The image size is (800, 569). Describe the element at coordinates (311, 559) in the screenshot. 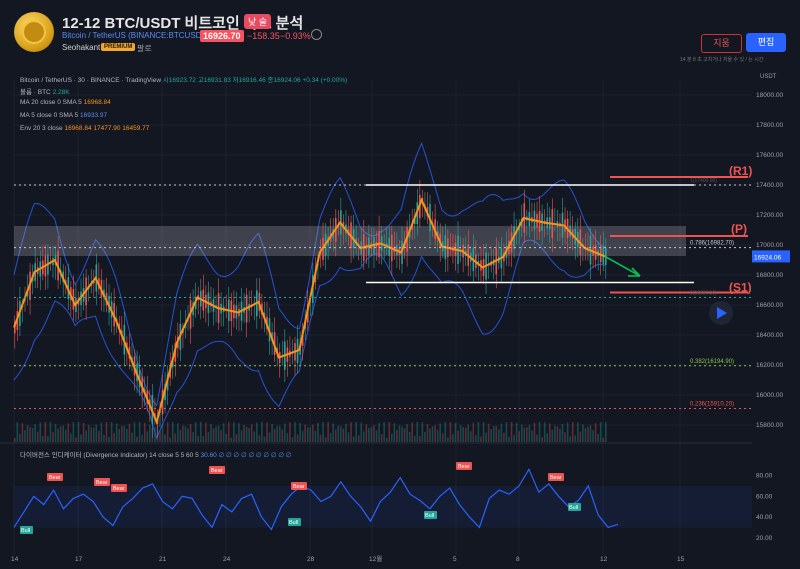

I see `x-tick-label: 28` at that location.